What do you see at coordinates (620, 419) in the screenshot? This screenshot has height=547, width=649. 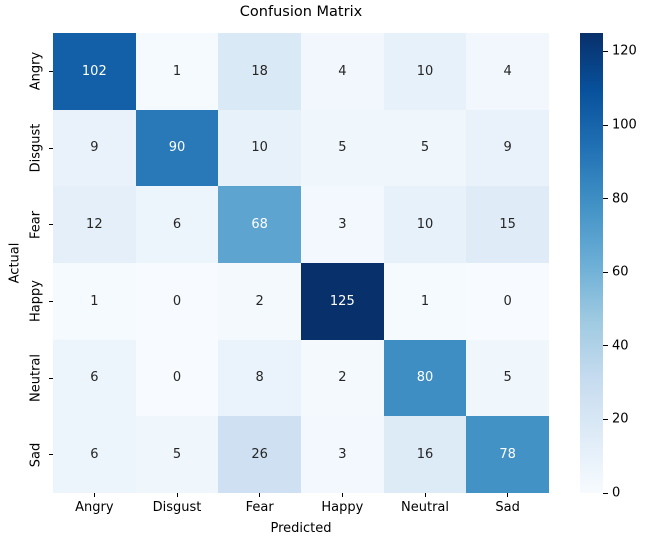 I see `colorbar-tick-label: 20` at bounding box center [620, 419].